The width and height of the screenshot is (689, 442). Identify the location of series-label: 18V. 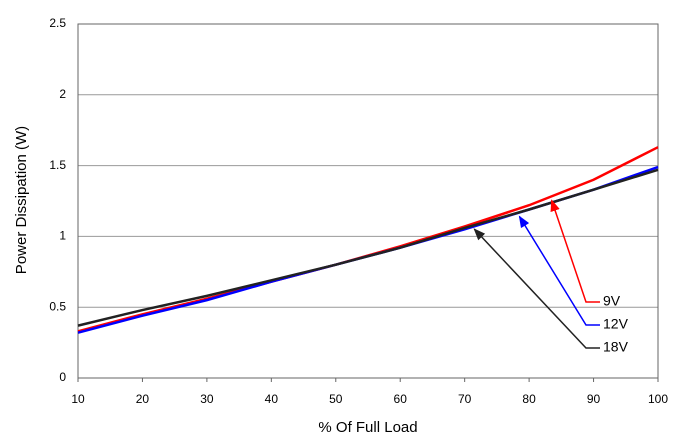
(616, 347).